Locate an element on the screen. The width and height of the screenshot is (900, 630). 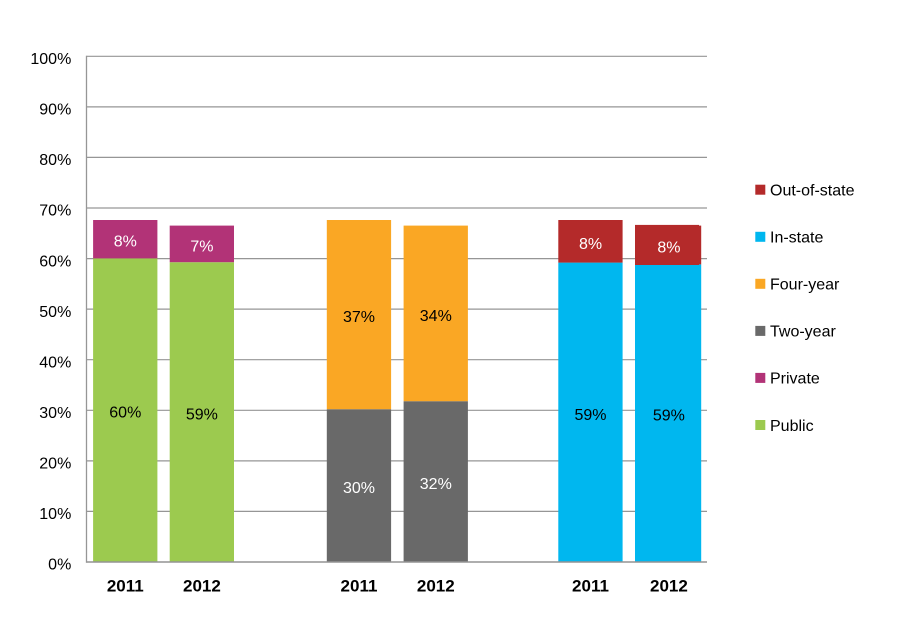
svg-text: 20% is located at coordinates (55, 464).